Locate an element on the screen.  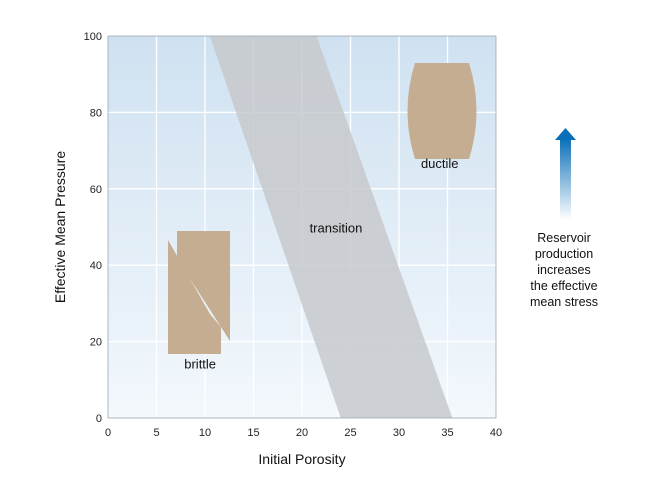
arrow-shaft is located at coordinates (565, 179).